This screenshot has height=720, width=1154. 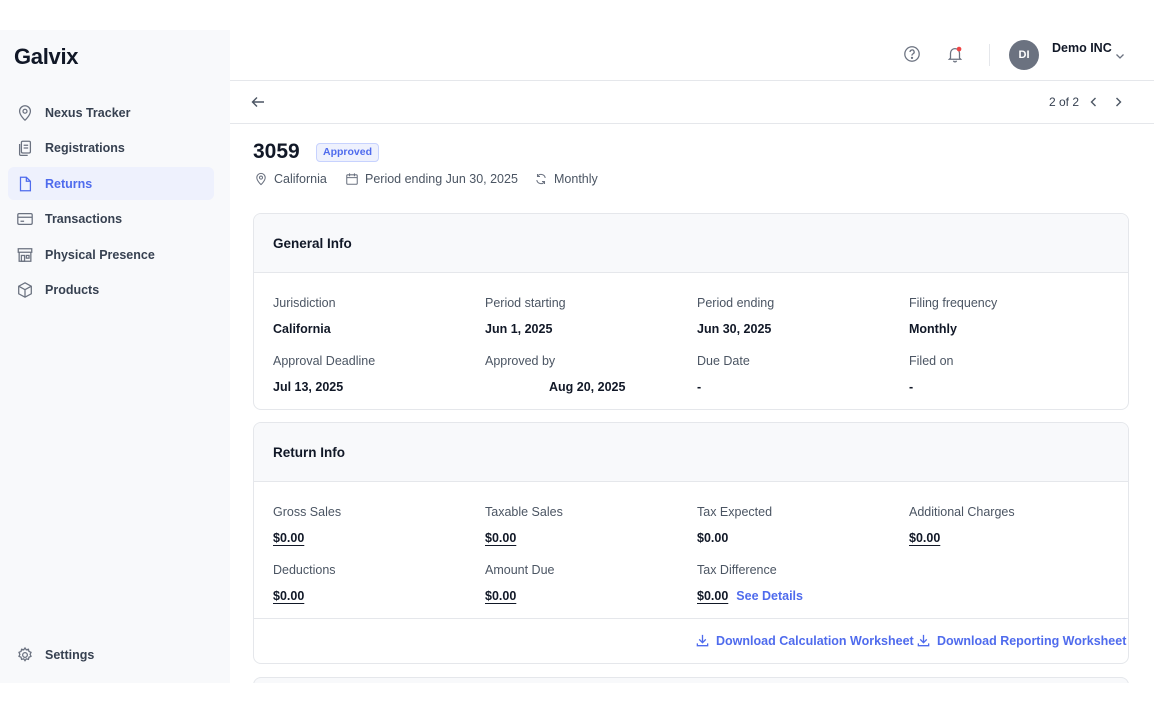 What do you see at coordinates (931, 361) in the screenshot?
I see `field-label: Filed on` at bounding box center [931, 361].